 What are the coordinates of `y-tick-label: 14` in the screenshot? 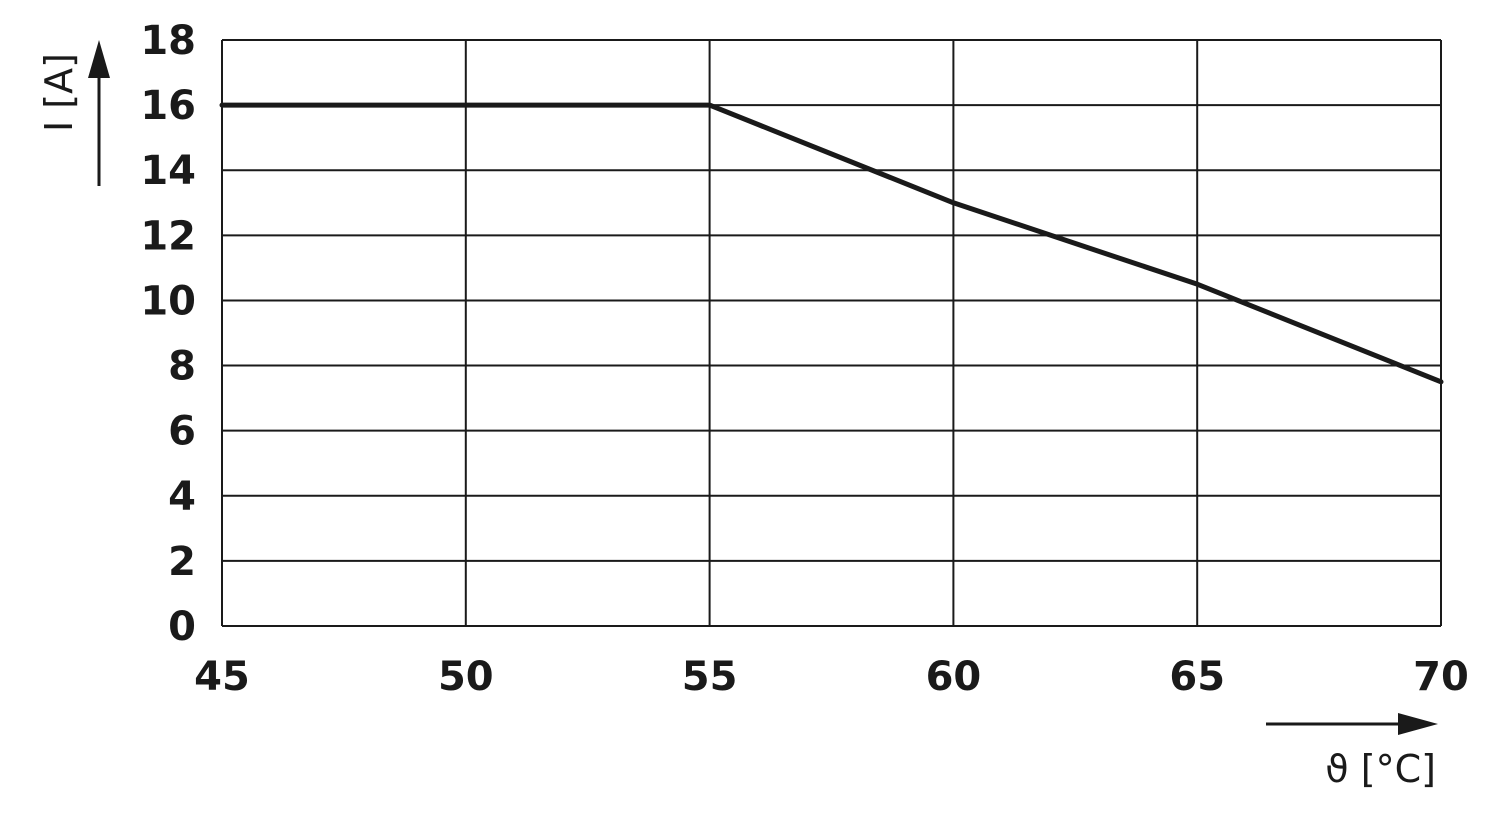 It's located at (168, 171).